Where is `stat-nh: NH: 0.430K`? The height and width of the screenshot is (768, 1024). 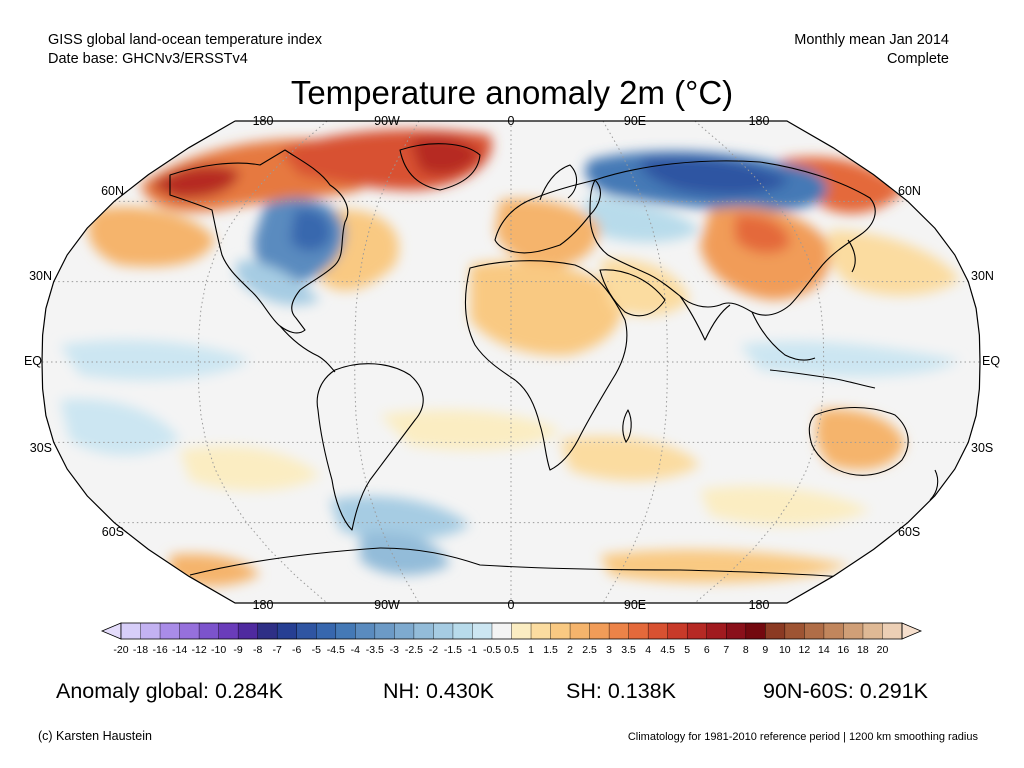
stat-nh: NH: 0.430K is located at coordinates (439, 691).